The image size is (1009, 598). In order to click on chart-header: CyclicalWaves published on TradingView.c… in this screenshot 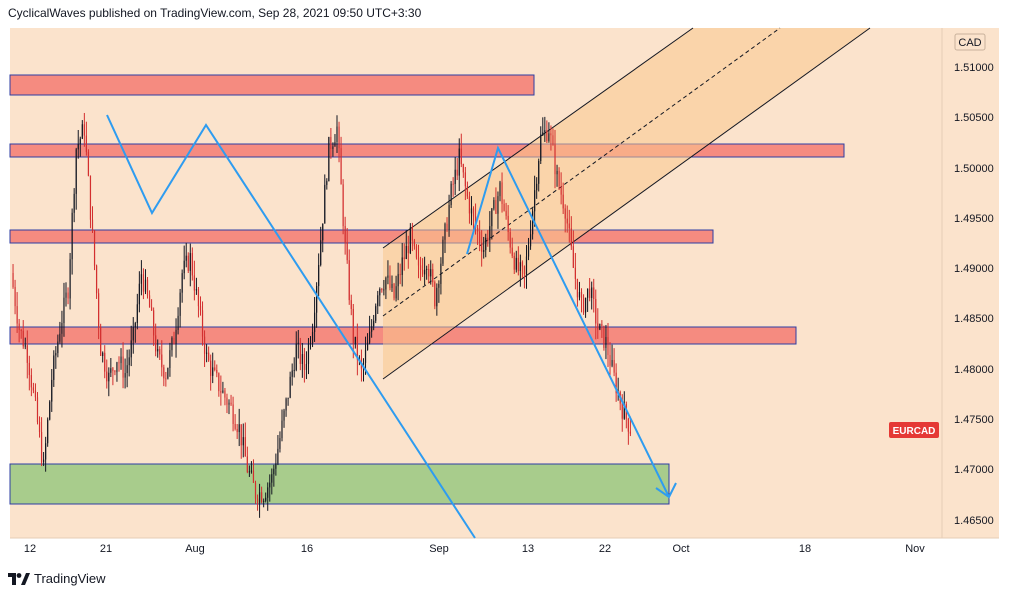, I will do `click(215, 13)`.